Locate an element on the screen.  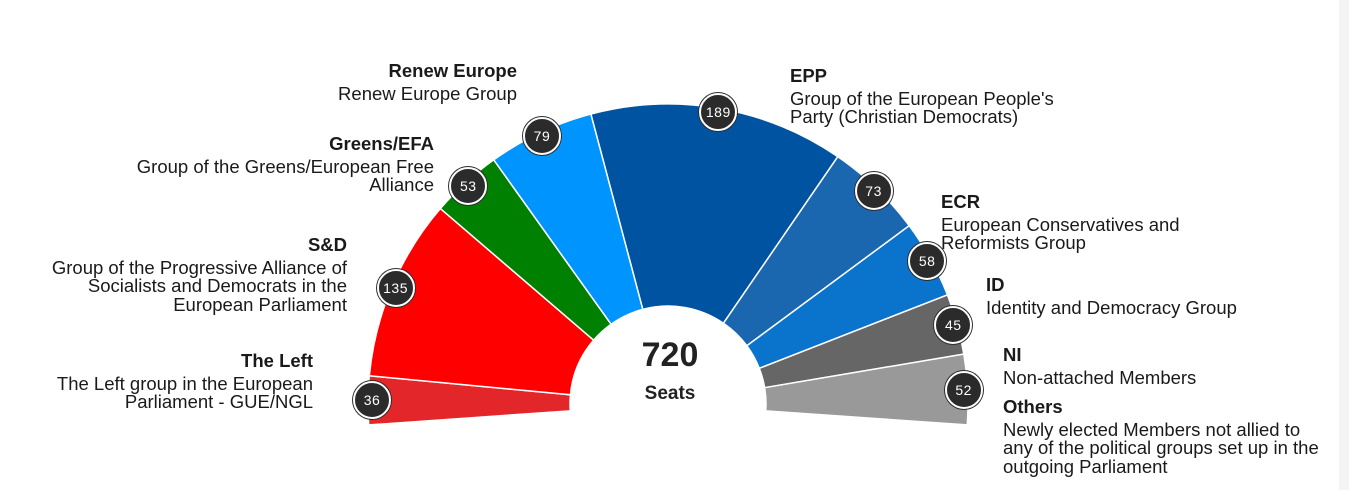
label-ni-full: Non-attached Members is located at coordinates (1100, 377).